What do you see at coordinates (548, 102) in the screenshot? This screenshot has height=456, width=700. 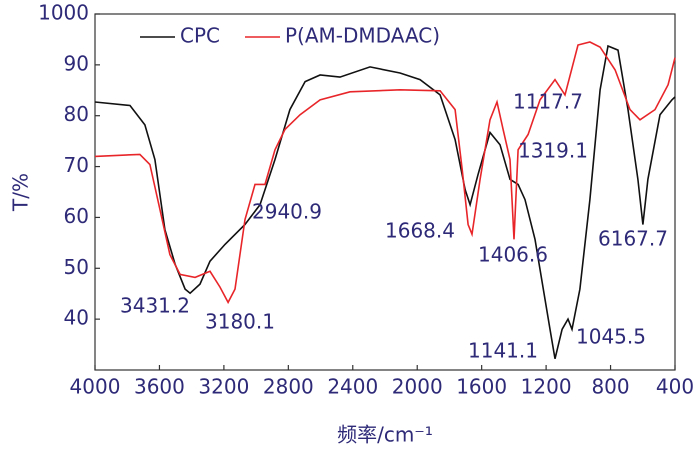 I see `annotation: 1117.7` at bounding box center [548, 102].